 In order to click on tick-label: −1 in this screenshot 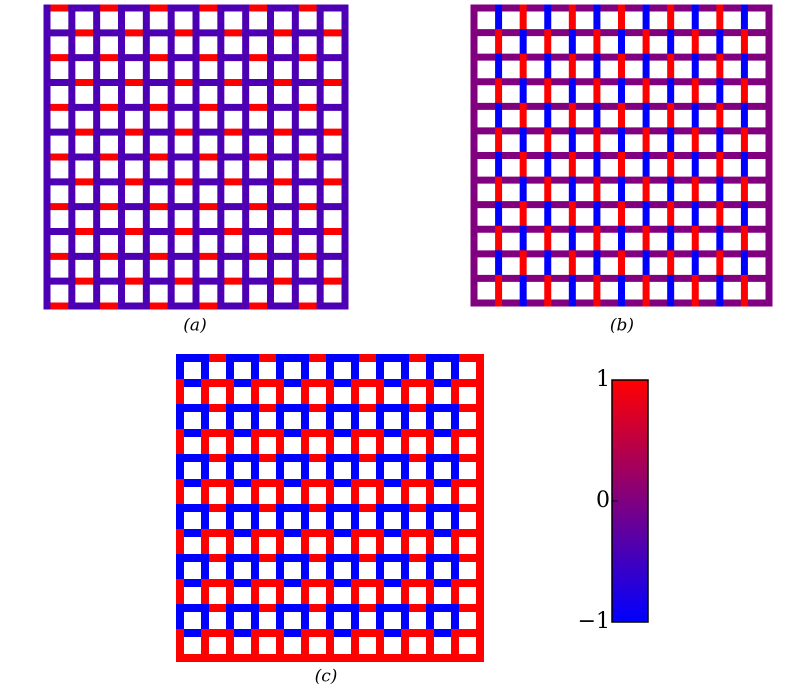, I will do `click(594, 621)`.